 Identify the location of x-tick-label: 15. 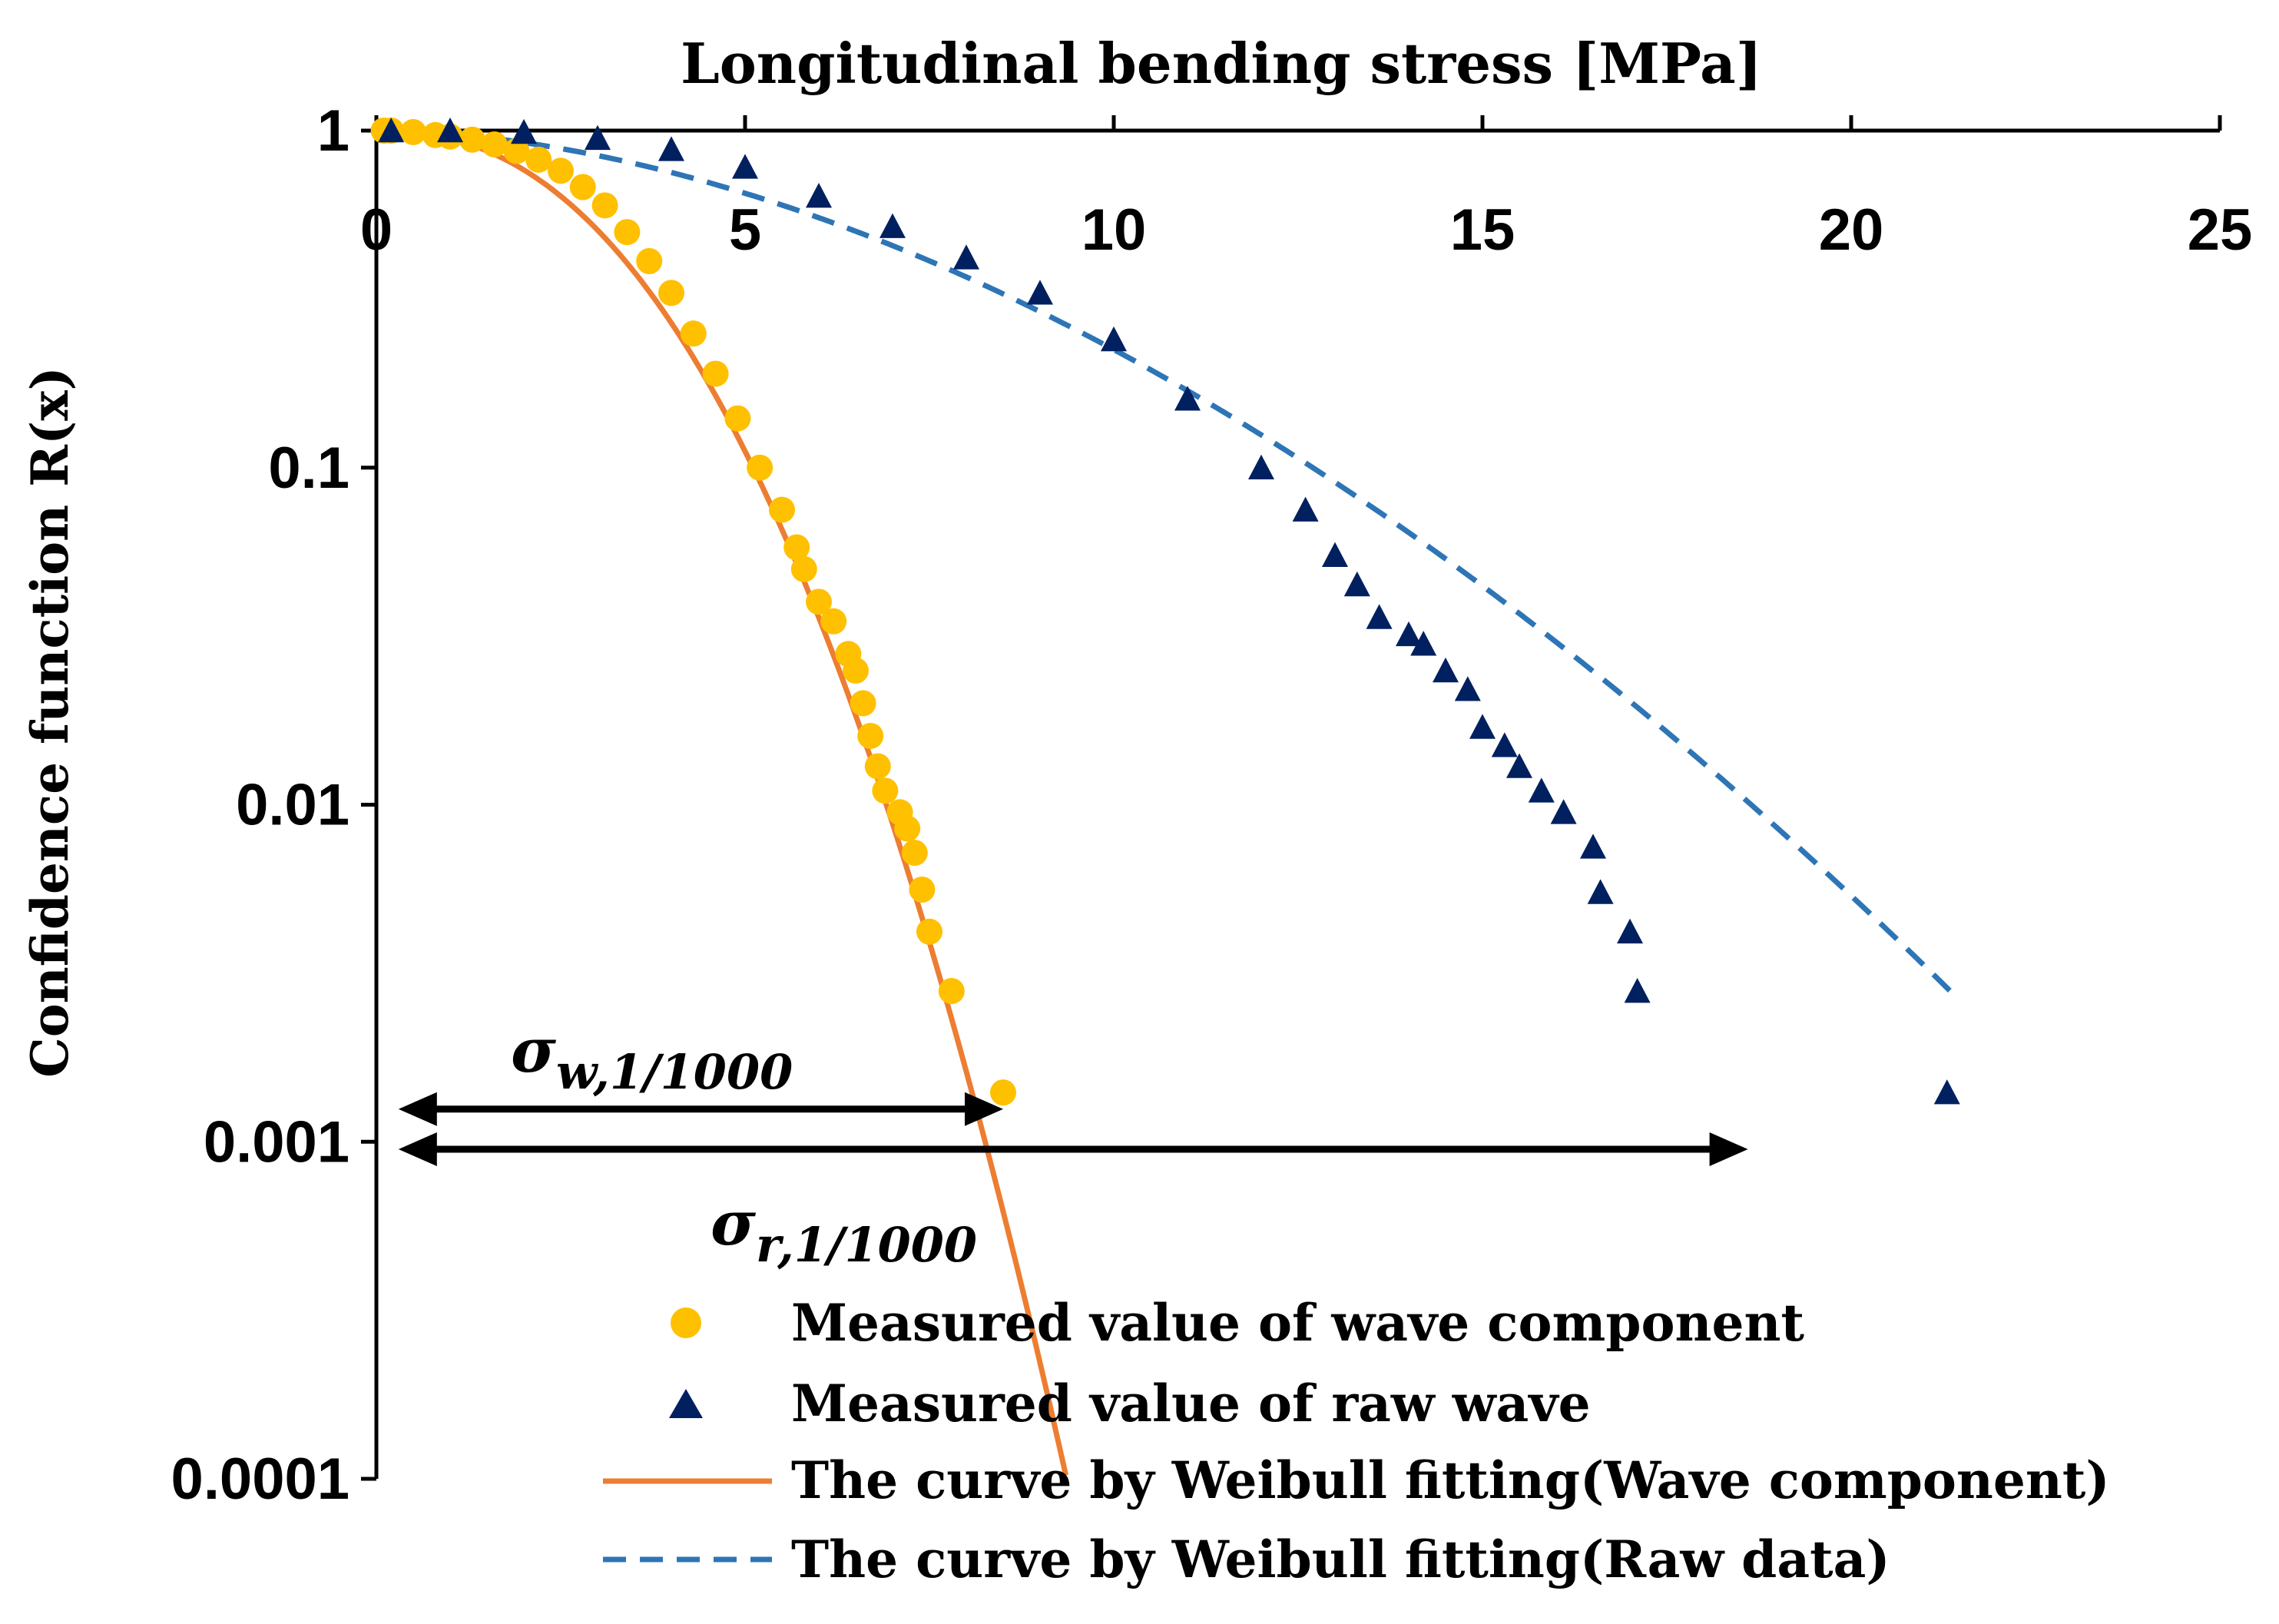
(1482, 230).